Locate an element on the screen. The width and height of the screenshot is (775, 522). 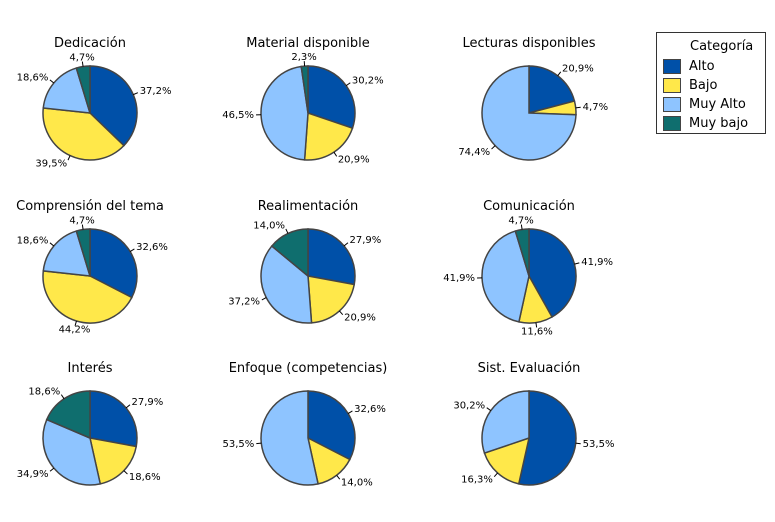
data-label: 74,4% is located at coordinates (474, 152).